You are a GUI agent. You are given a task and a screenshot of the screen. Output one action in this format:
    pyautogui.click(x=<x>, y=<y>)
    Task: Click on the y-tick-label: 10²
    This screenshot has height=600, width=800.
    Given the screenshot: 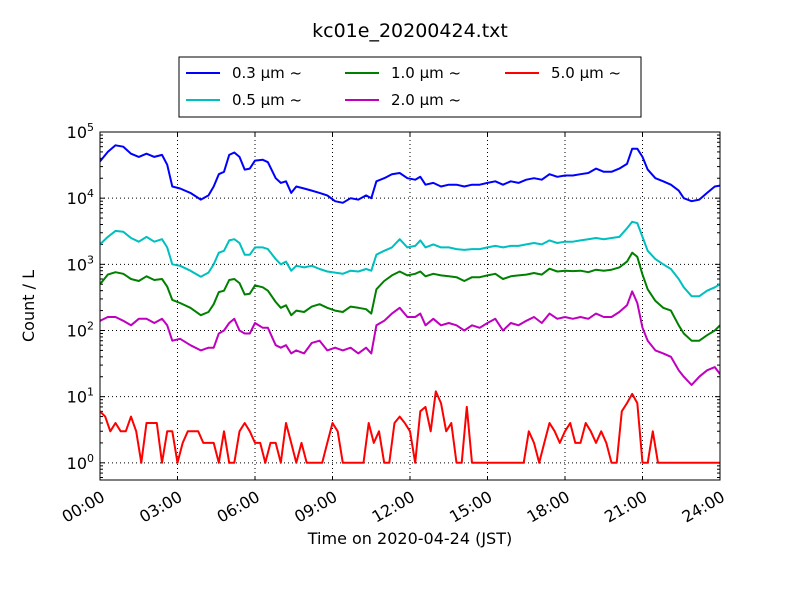 What is the action you would take?
    pyautogui.click(x=80, y=329)
    